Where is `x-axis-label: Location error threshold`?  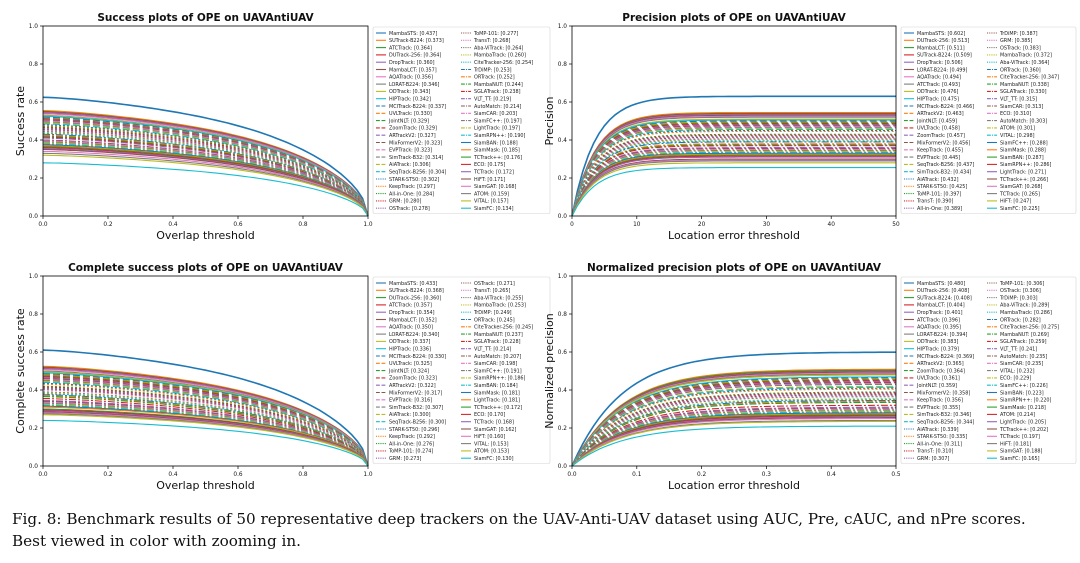 x-axis-label: Location error threshold is located at coordinates (734, 235).